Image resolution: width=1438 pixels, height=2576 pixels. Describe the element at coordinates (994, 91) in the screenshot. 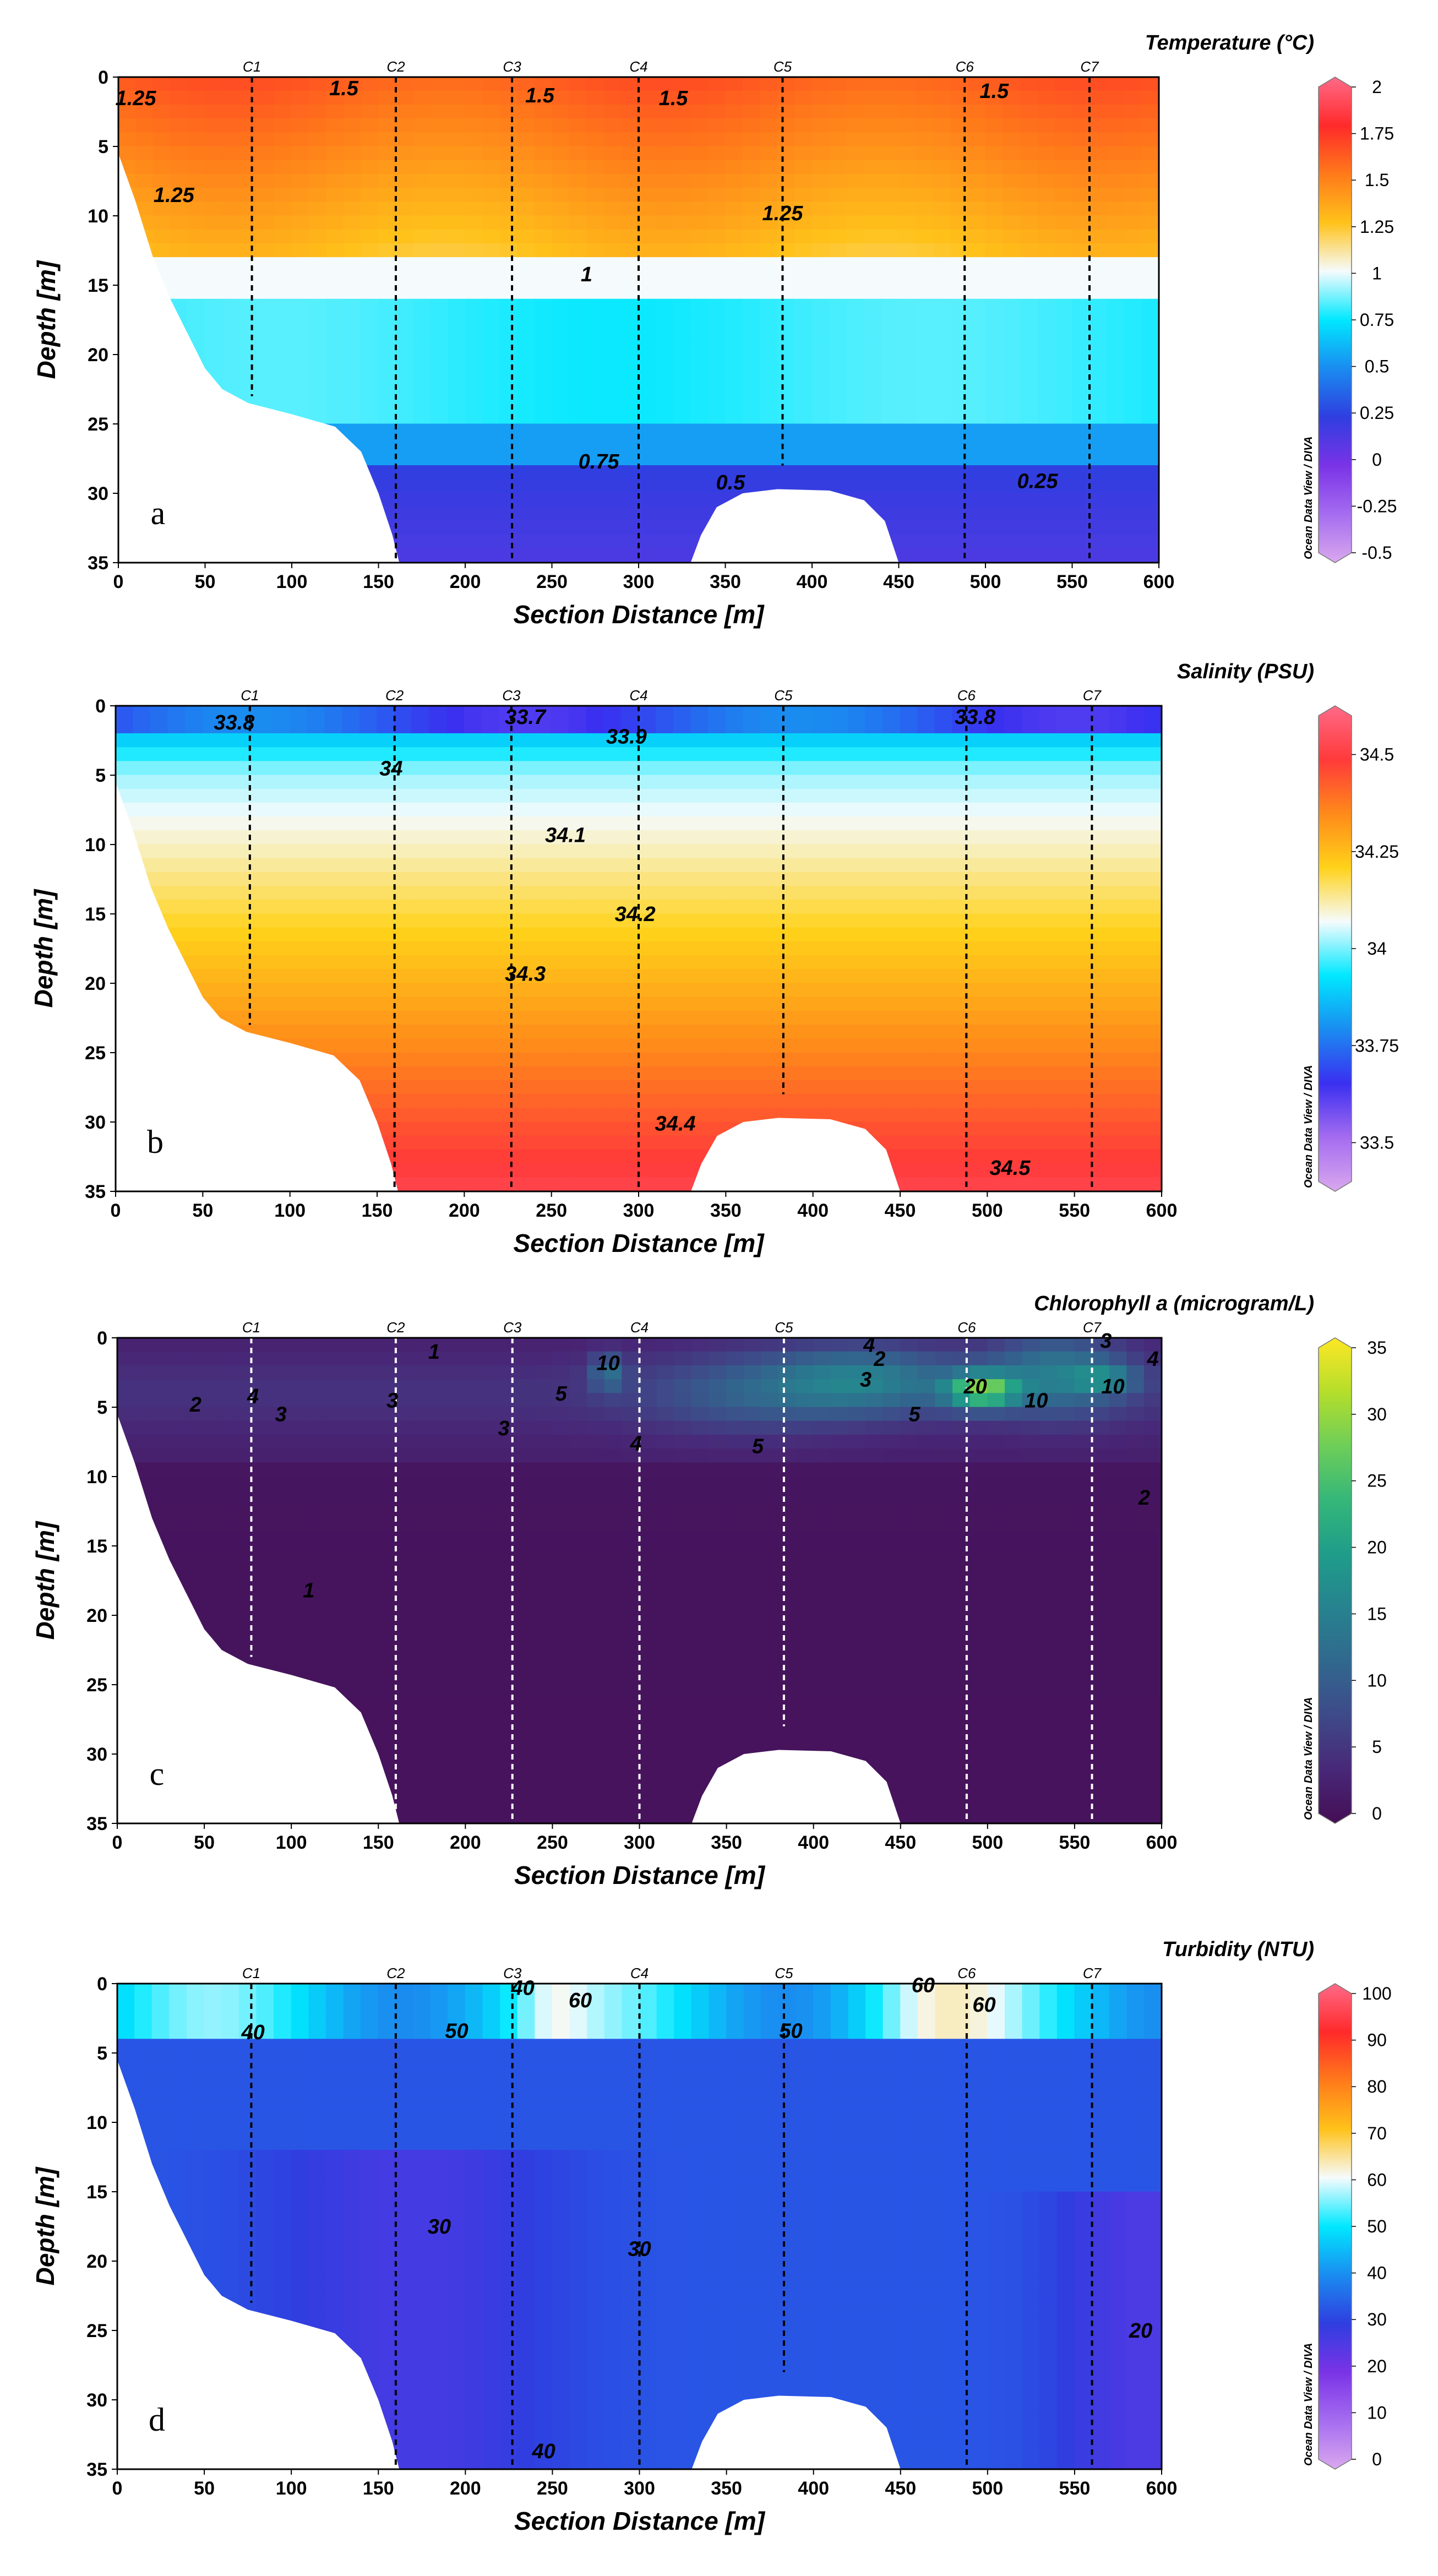

I see `contour-label: 1.5` at that location.